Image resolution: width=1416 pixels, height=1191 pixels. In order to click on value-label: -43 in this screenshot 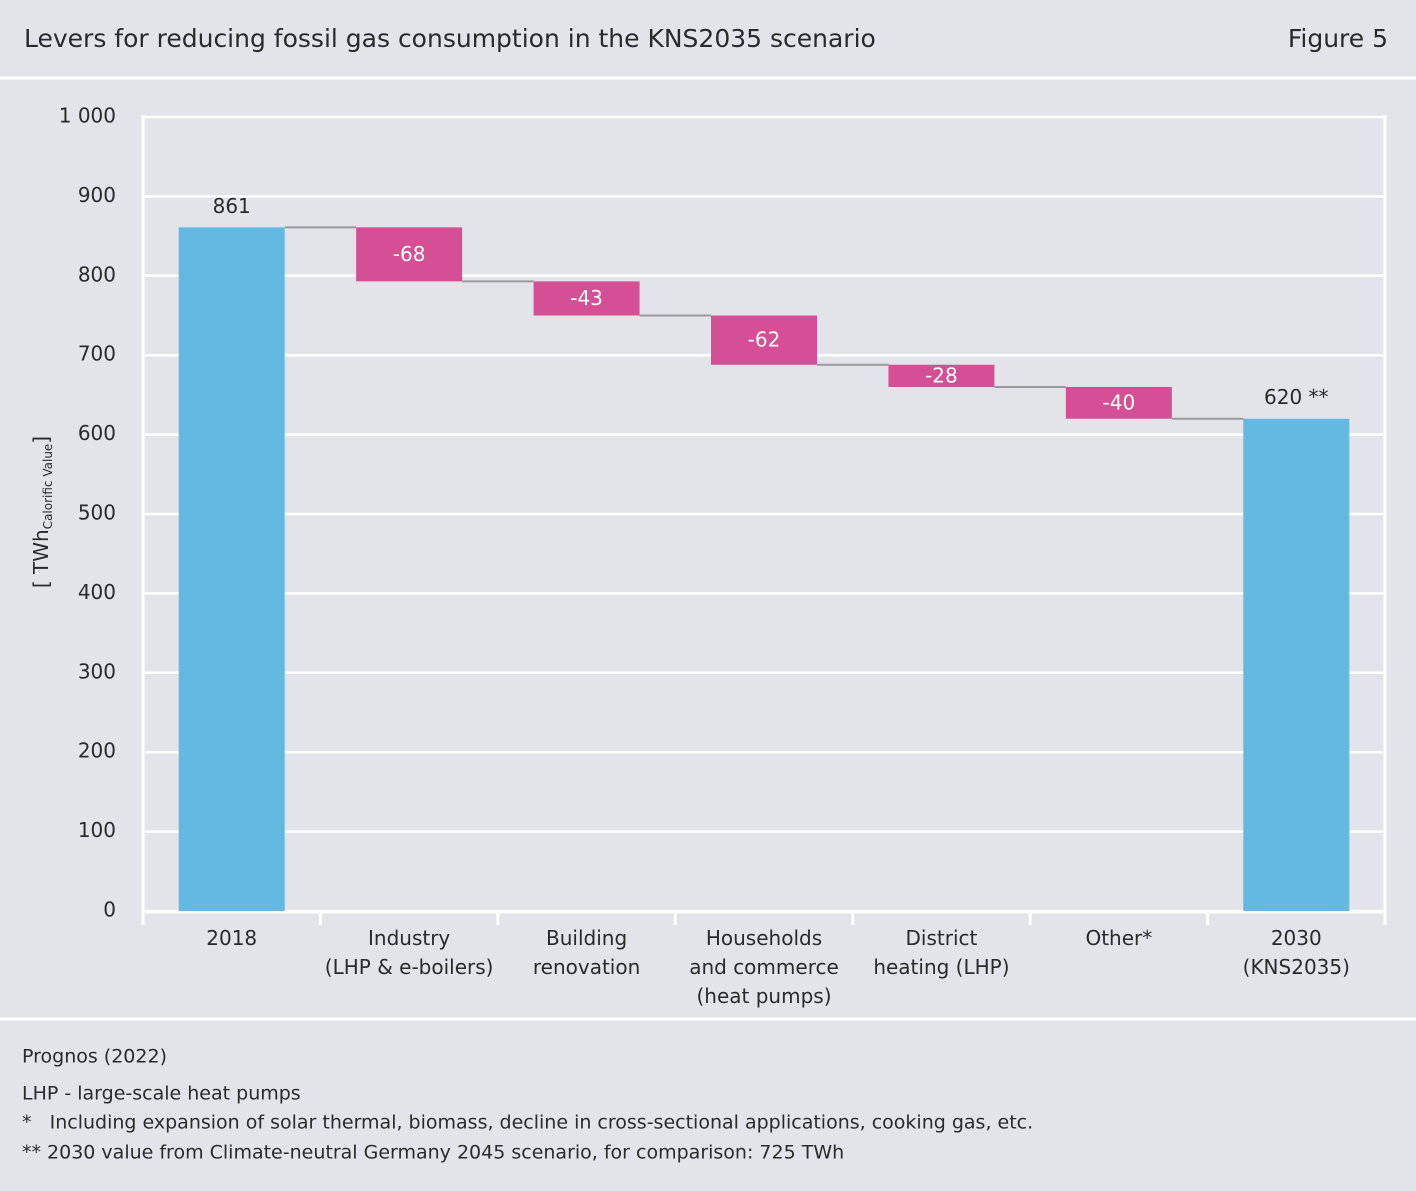, I will do `click(586, 298)`.